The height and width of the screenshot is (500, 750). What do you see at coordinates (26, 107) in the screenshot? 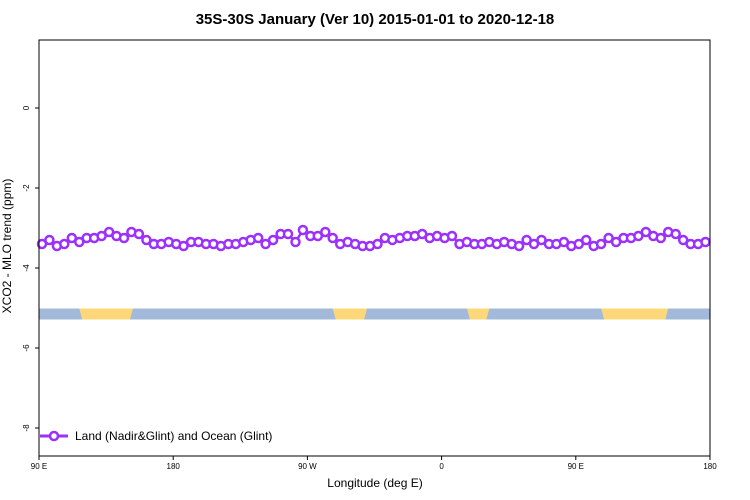
I see `y-tick-label: 0` at bounding box center [26, 107].